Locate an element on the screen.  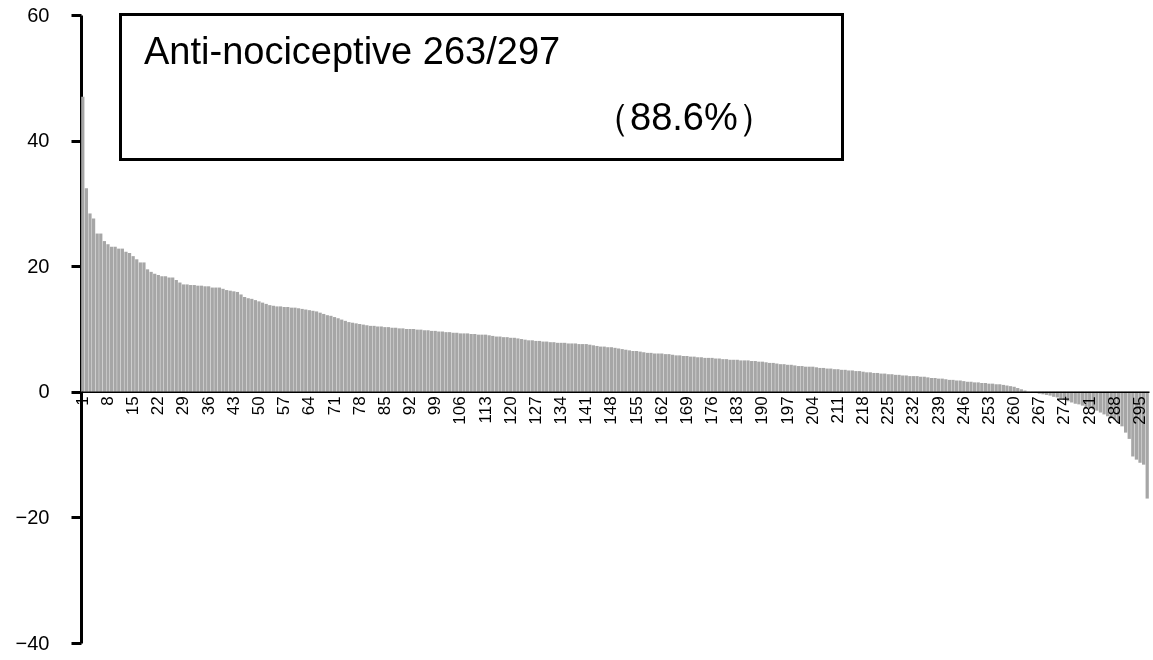
x-tick-label: 113 is located at coordinates (485, 410).